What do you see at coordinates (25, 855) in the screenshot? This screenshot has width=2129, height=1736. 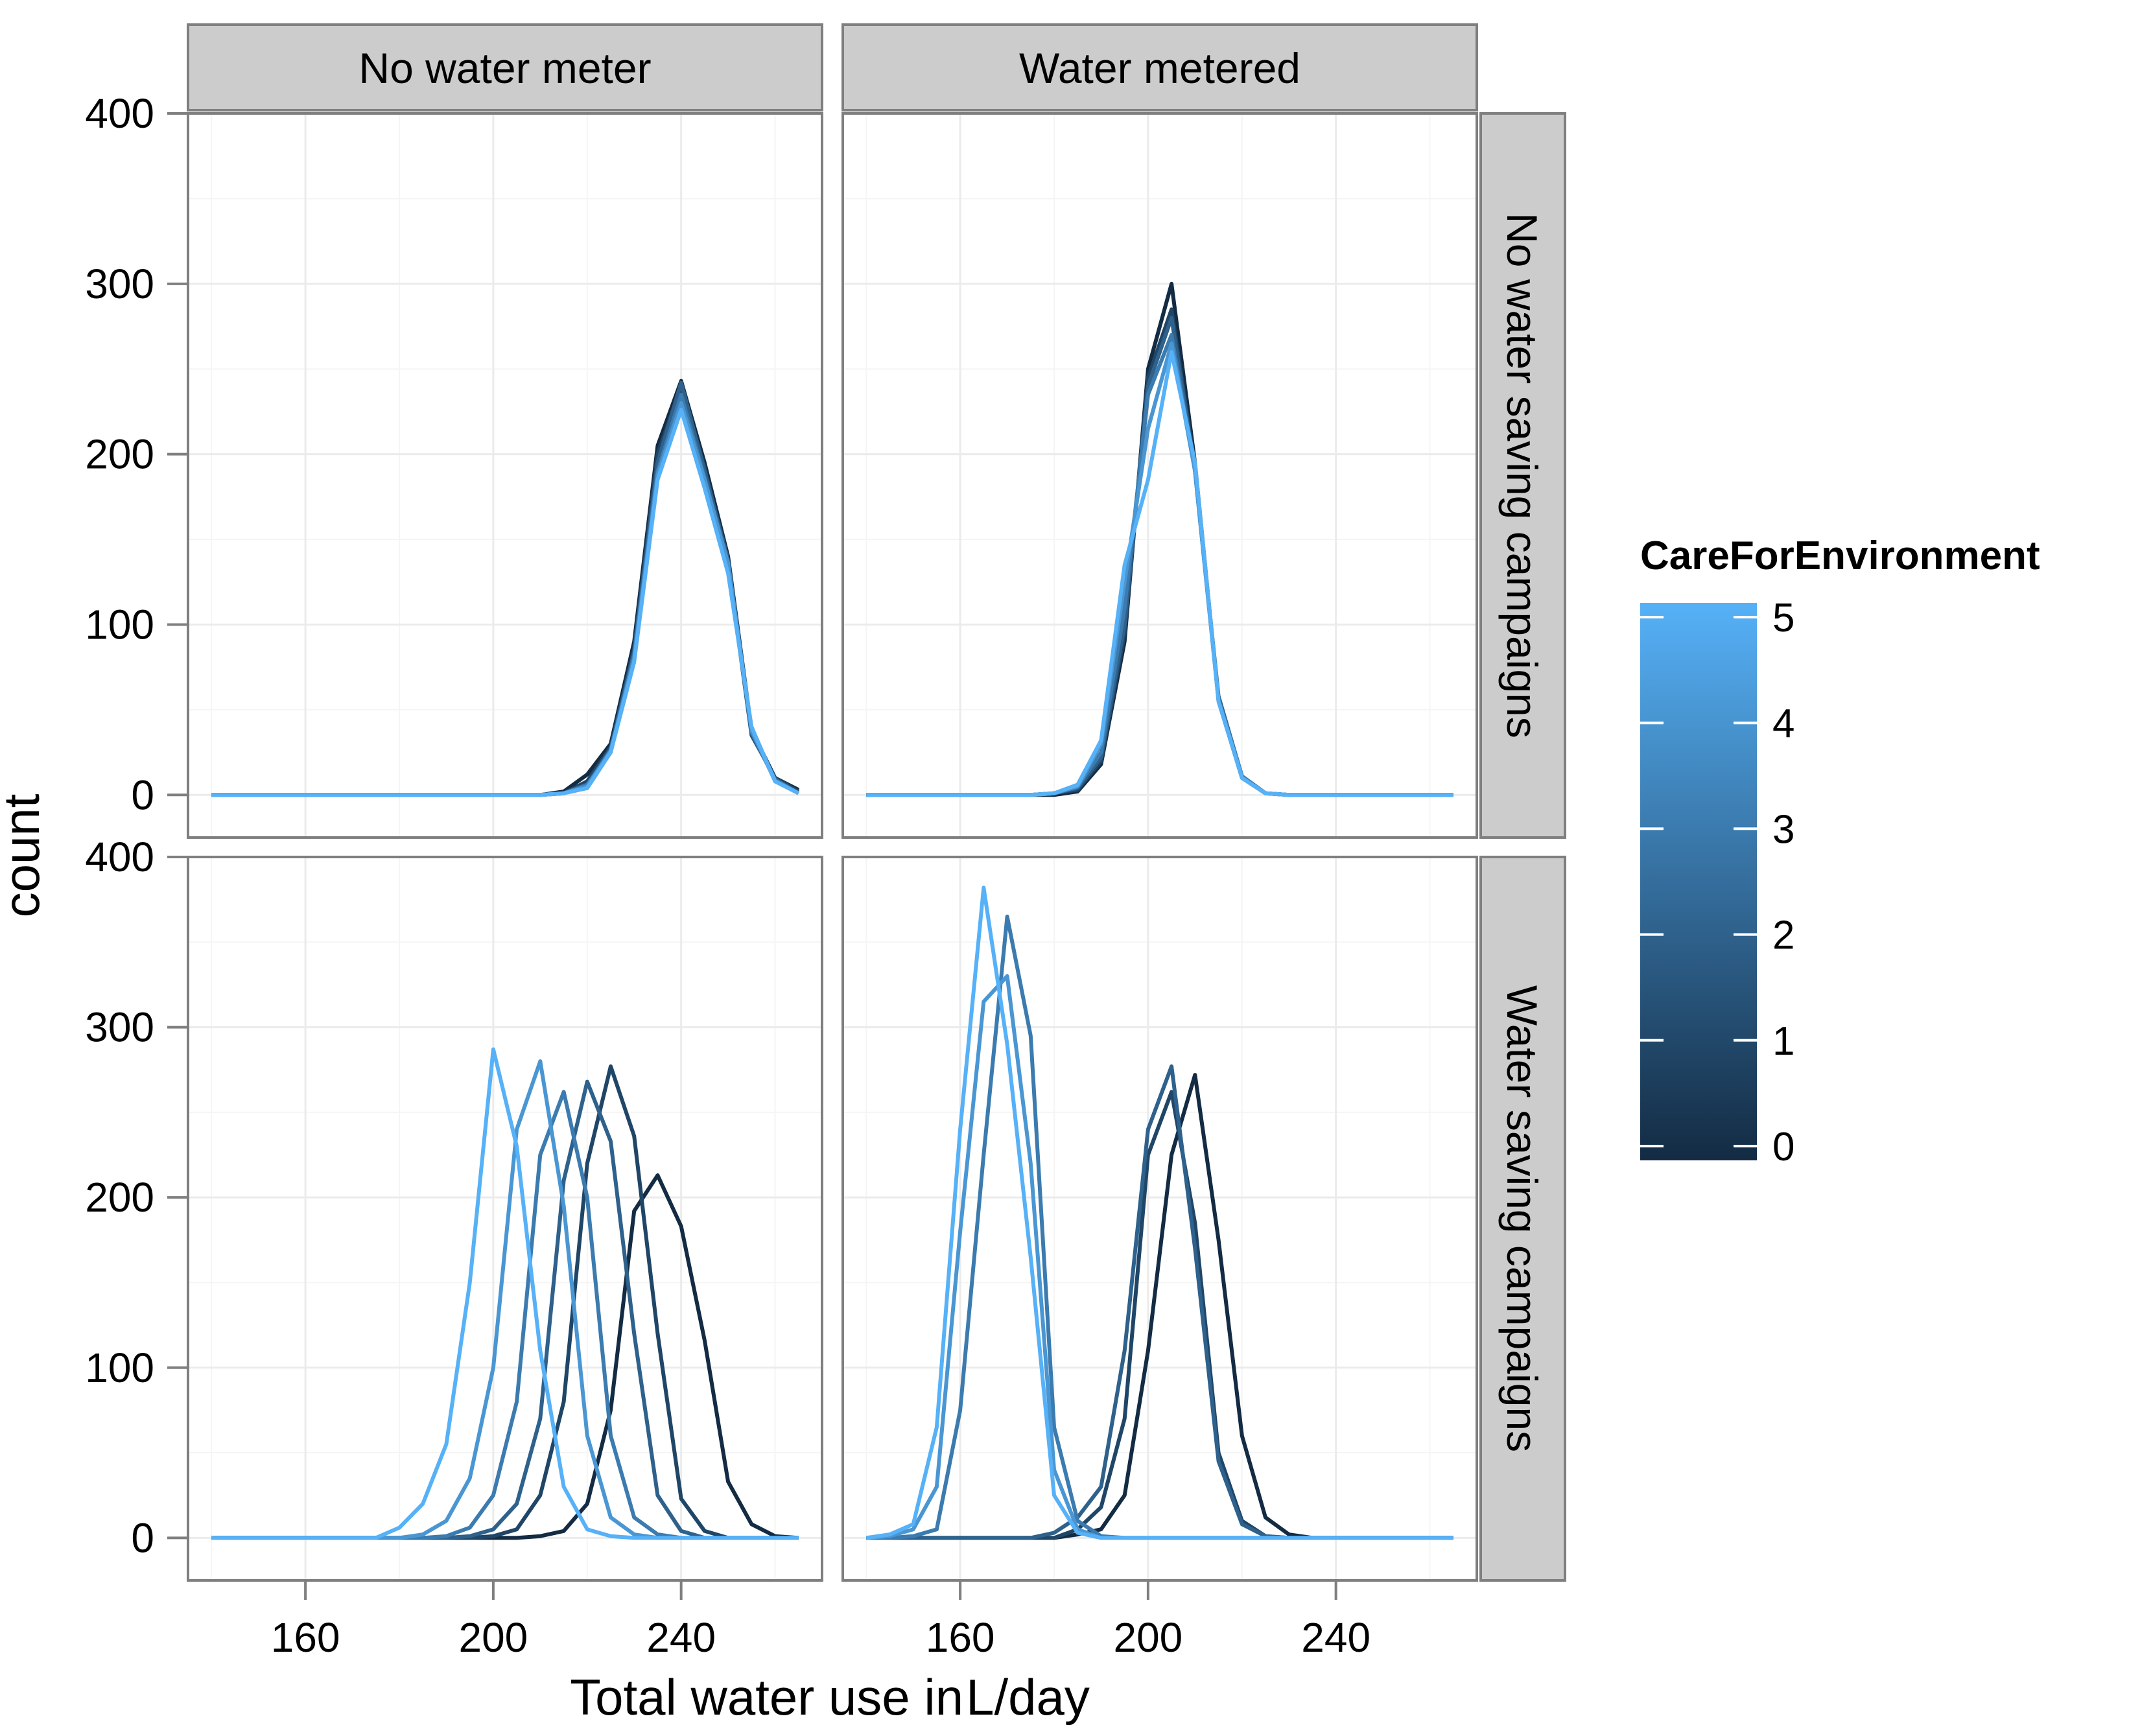 I see `y-axis-title: count` at bounding box center [25, 855].